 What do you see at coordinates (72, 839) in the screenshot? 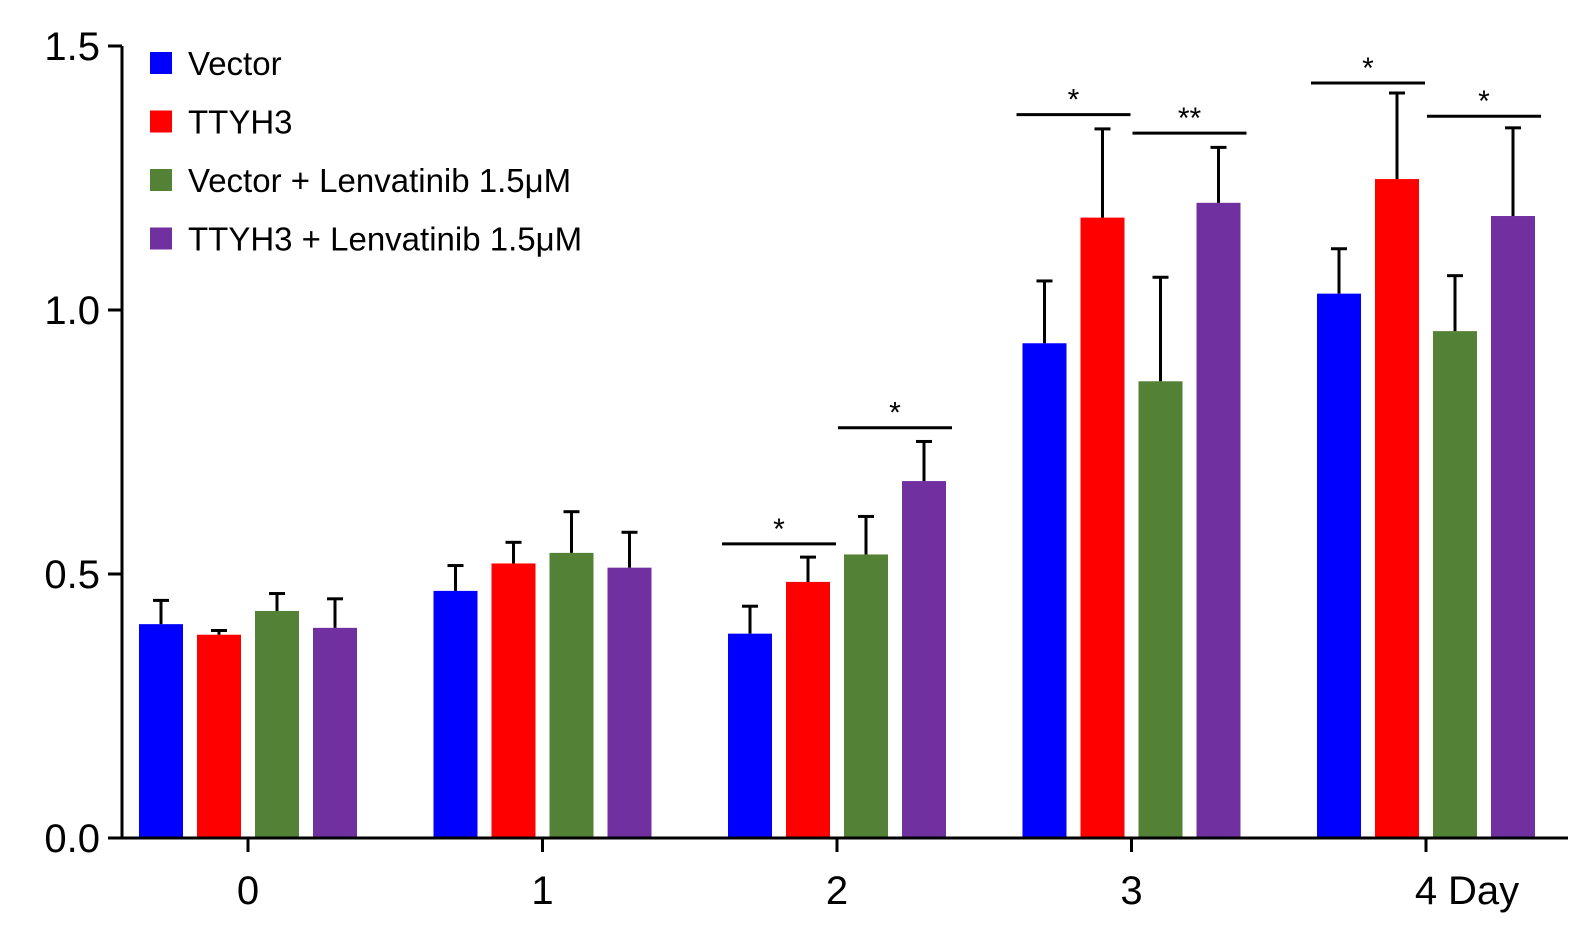
I see `y-tick-label-0: 0.0` at bounding box center [72, 839].